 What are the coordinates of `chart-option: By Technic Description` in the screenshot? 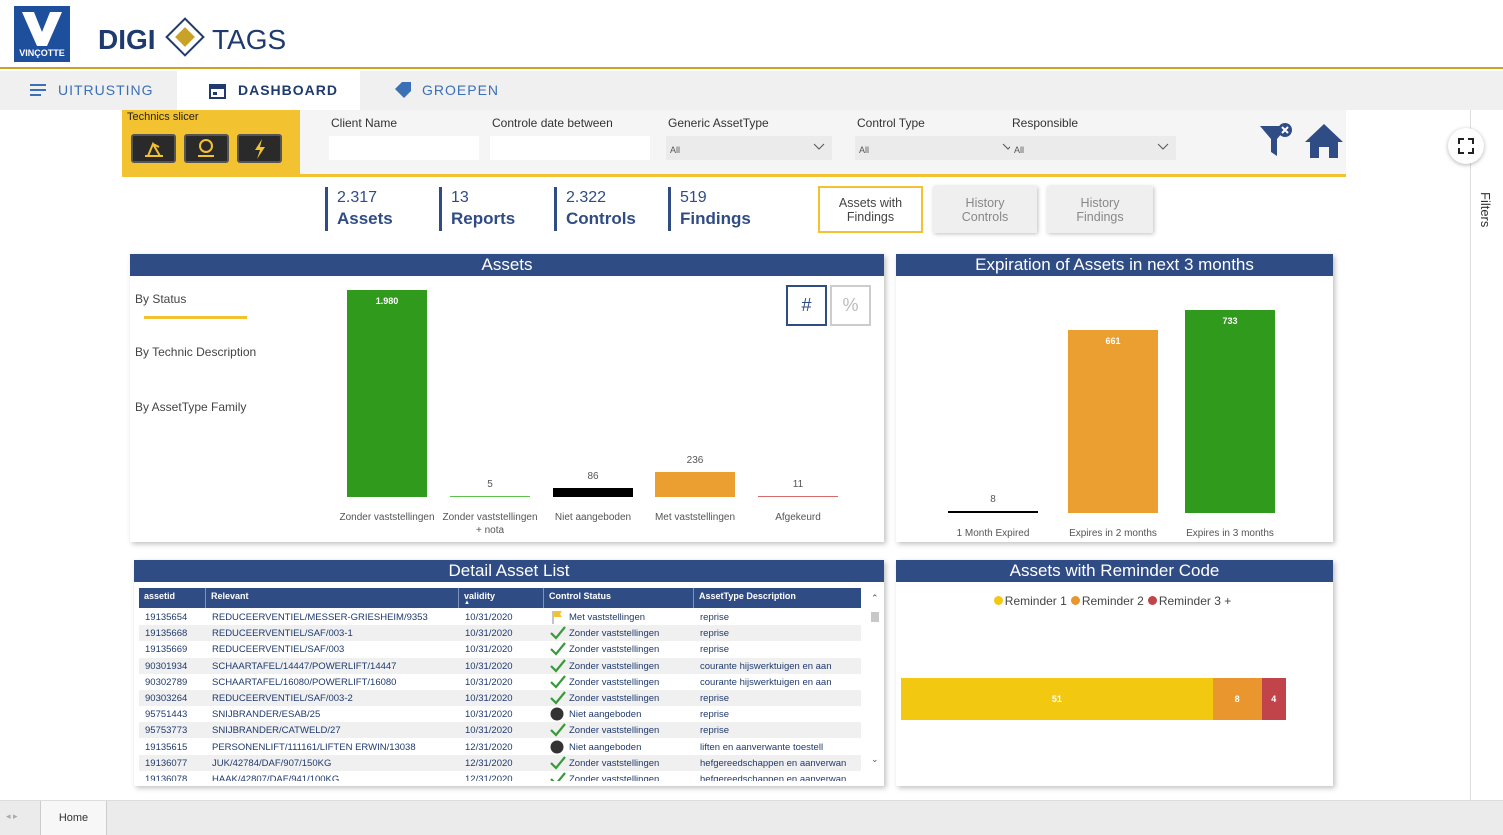 It's located at (196, 352).